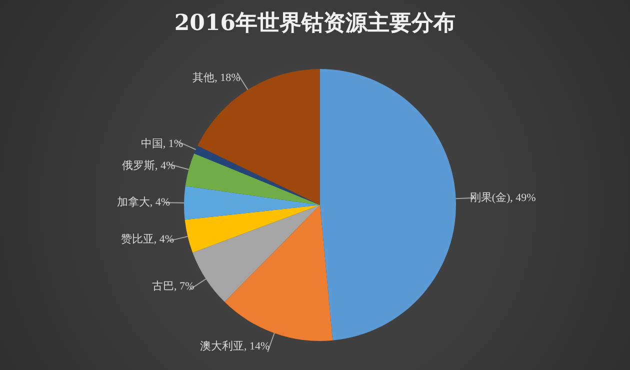 The image size is (630, 370). What do you see at coordinates (149, 165) in the screenshot?
I see `slice-label: 俄罗斯, 4%` at bounding box center [149, 165].